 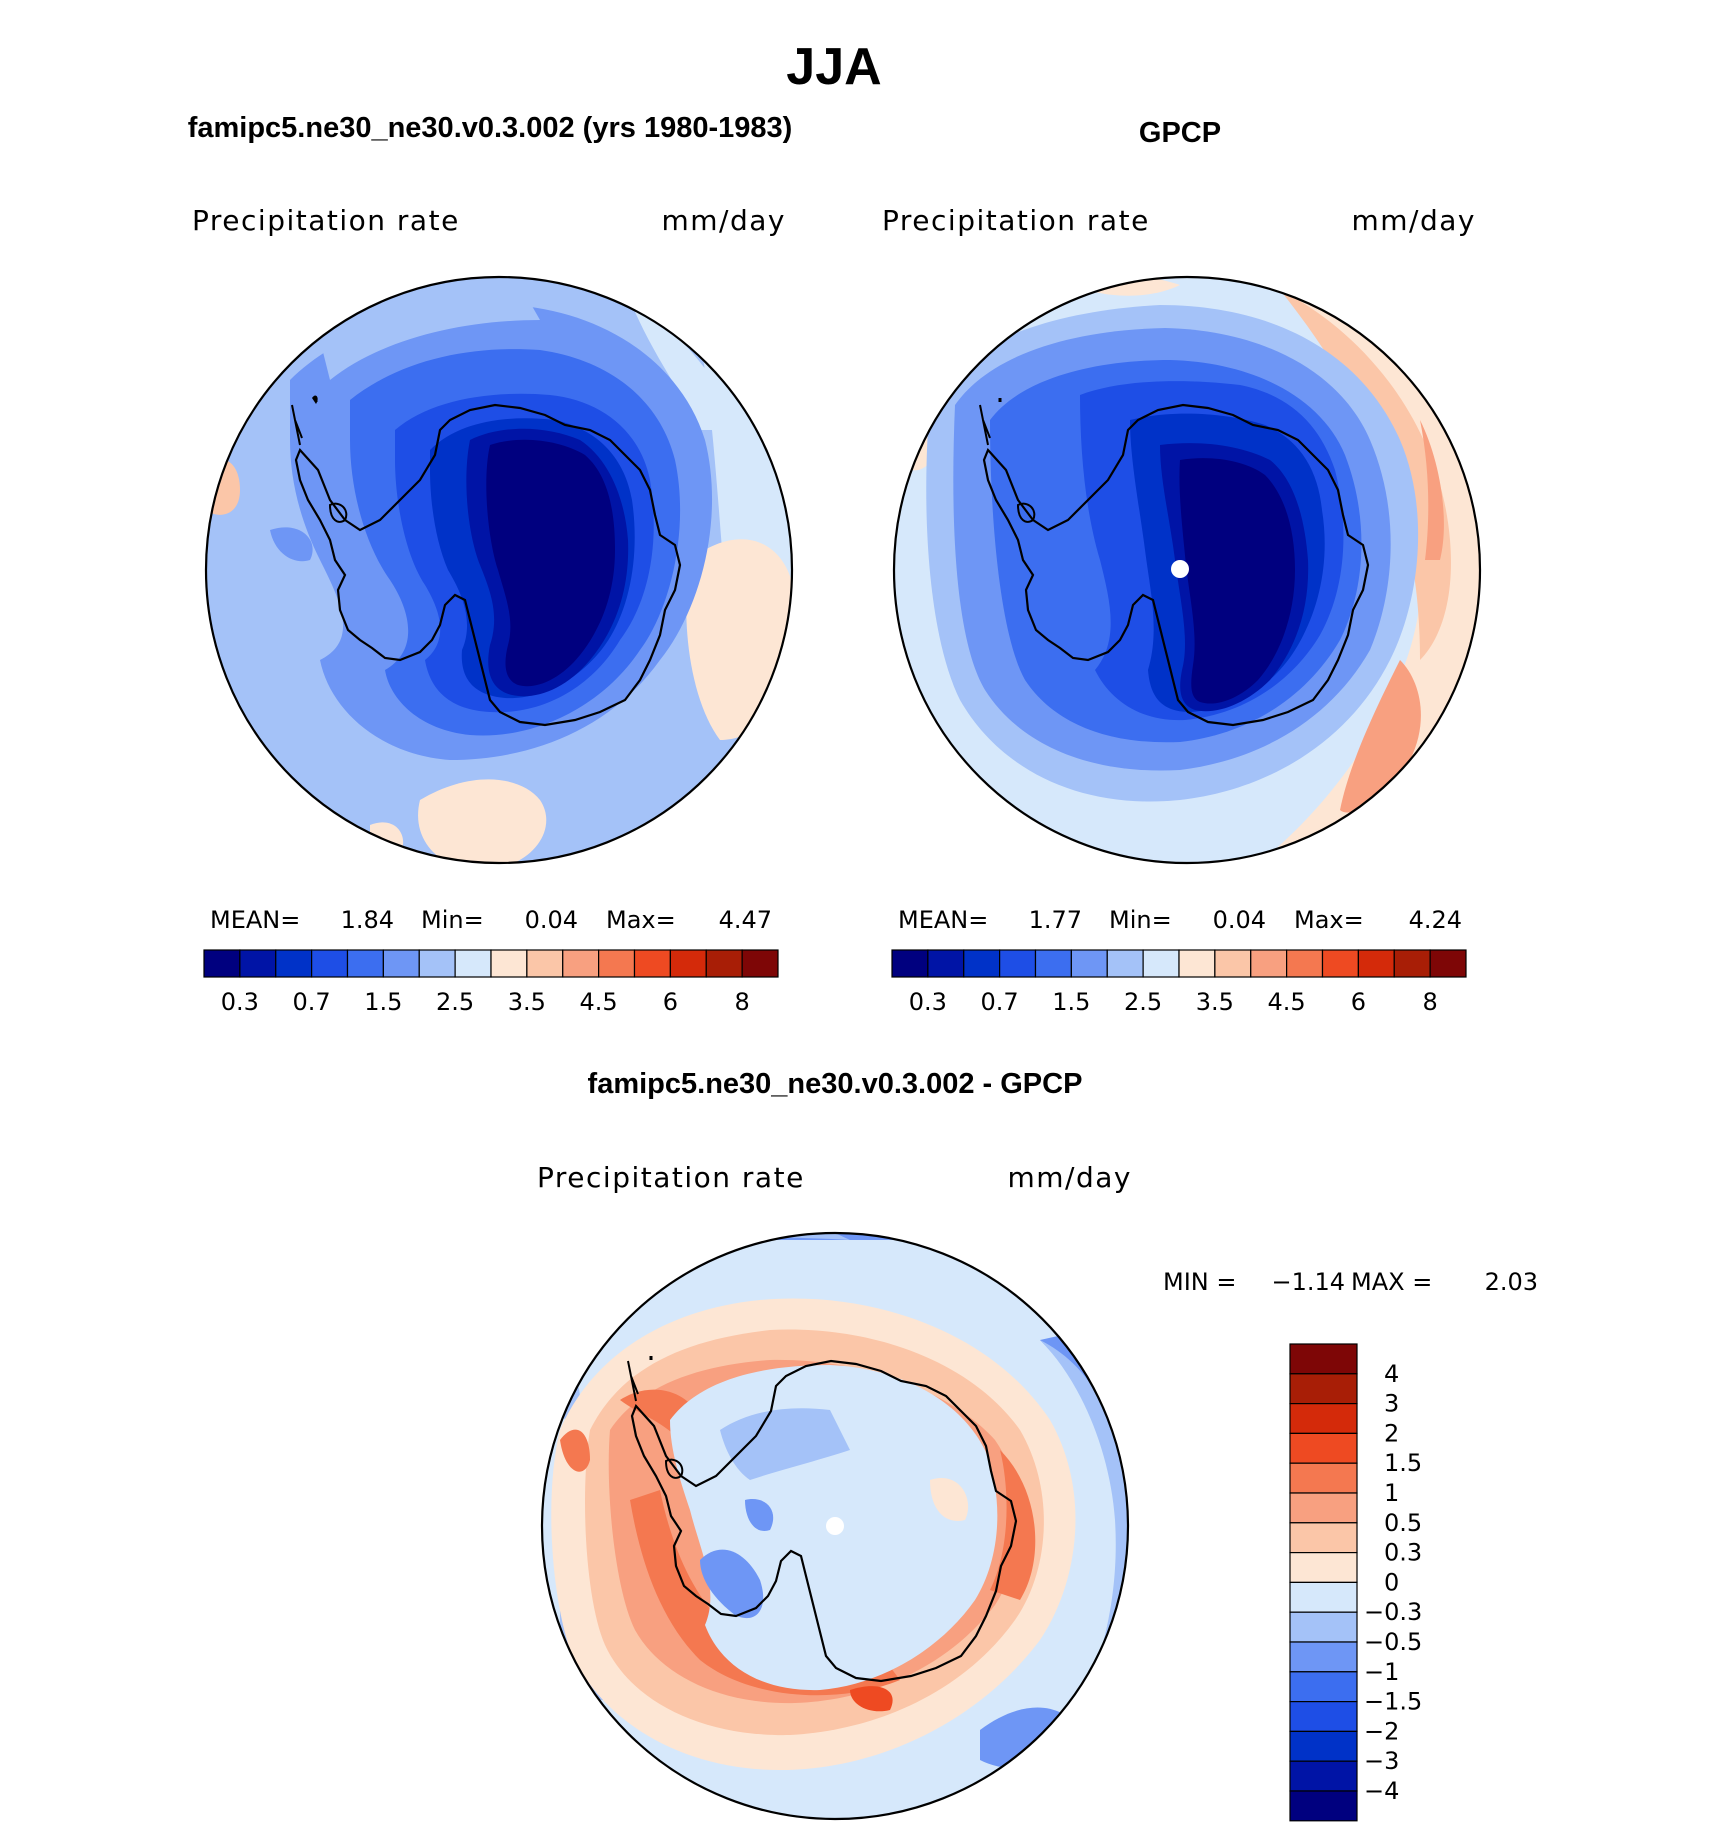 What do you see at coordinates (1140, 920) in the screenshot?
I see `panel-obs-min-label: Min=` at bounding box center [1140, 920].